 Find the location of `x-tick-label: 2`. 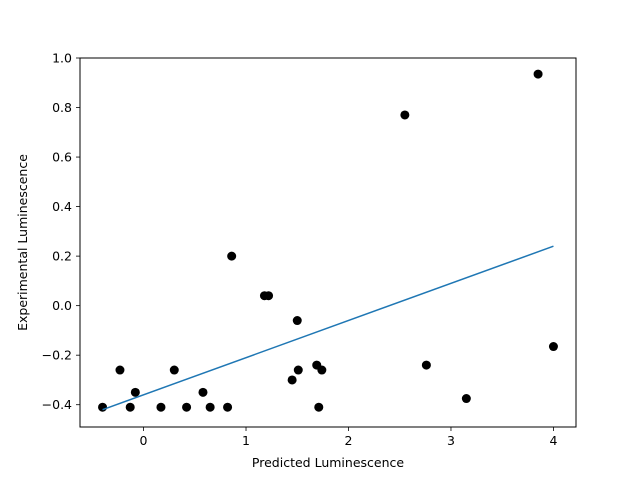

x-tick-label: 2 is located at coordinates (349, 440).